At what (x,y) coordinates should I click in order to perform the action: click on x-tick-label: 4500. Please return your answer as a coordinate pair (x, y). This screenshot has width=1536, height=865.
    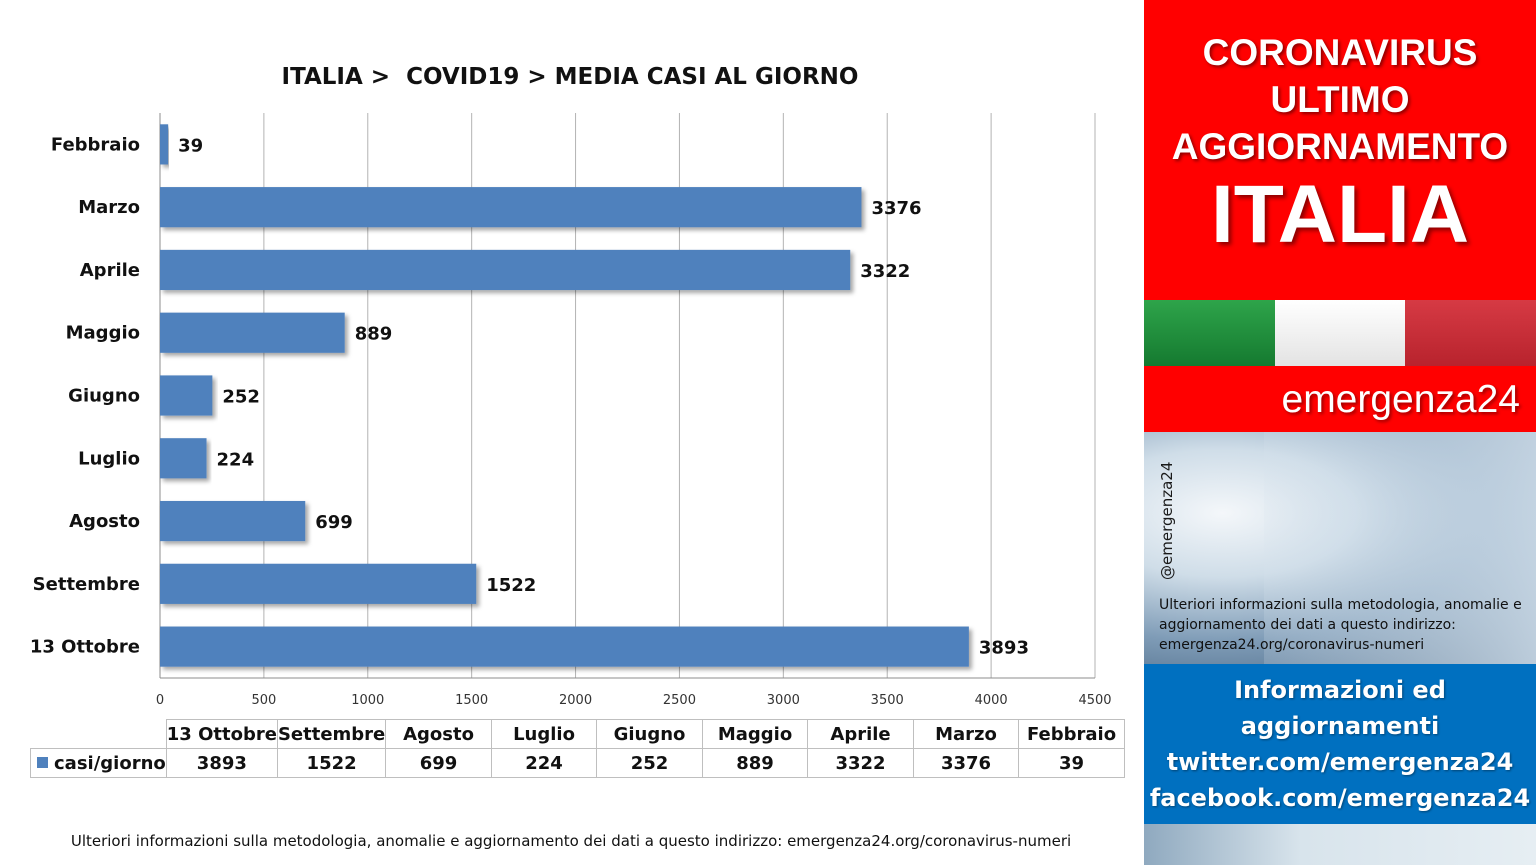
    Looking at the image, I should click on (1094, 700).